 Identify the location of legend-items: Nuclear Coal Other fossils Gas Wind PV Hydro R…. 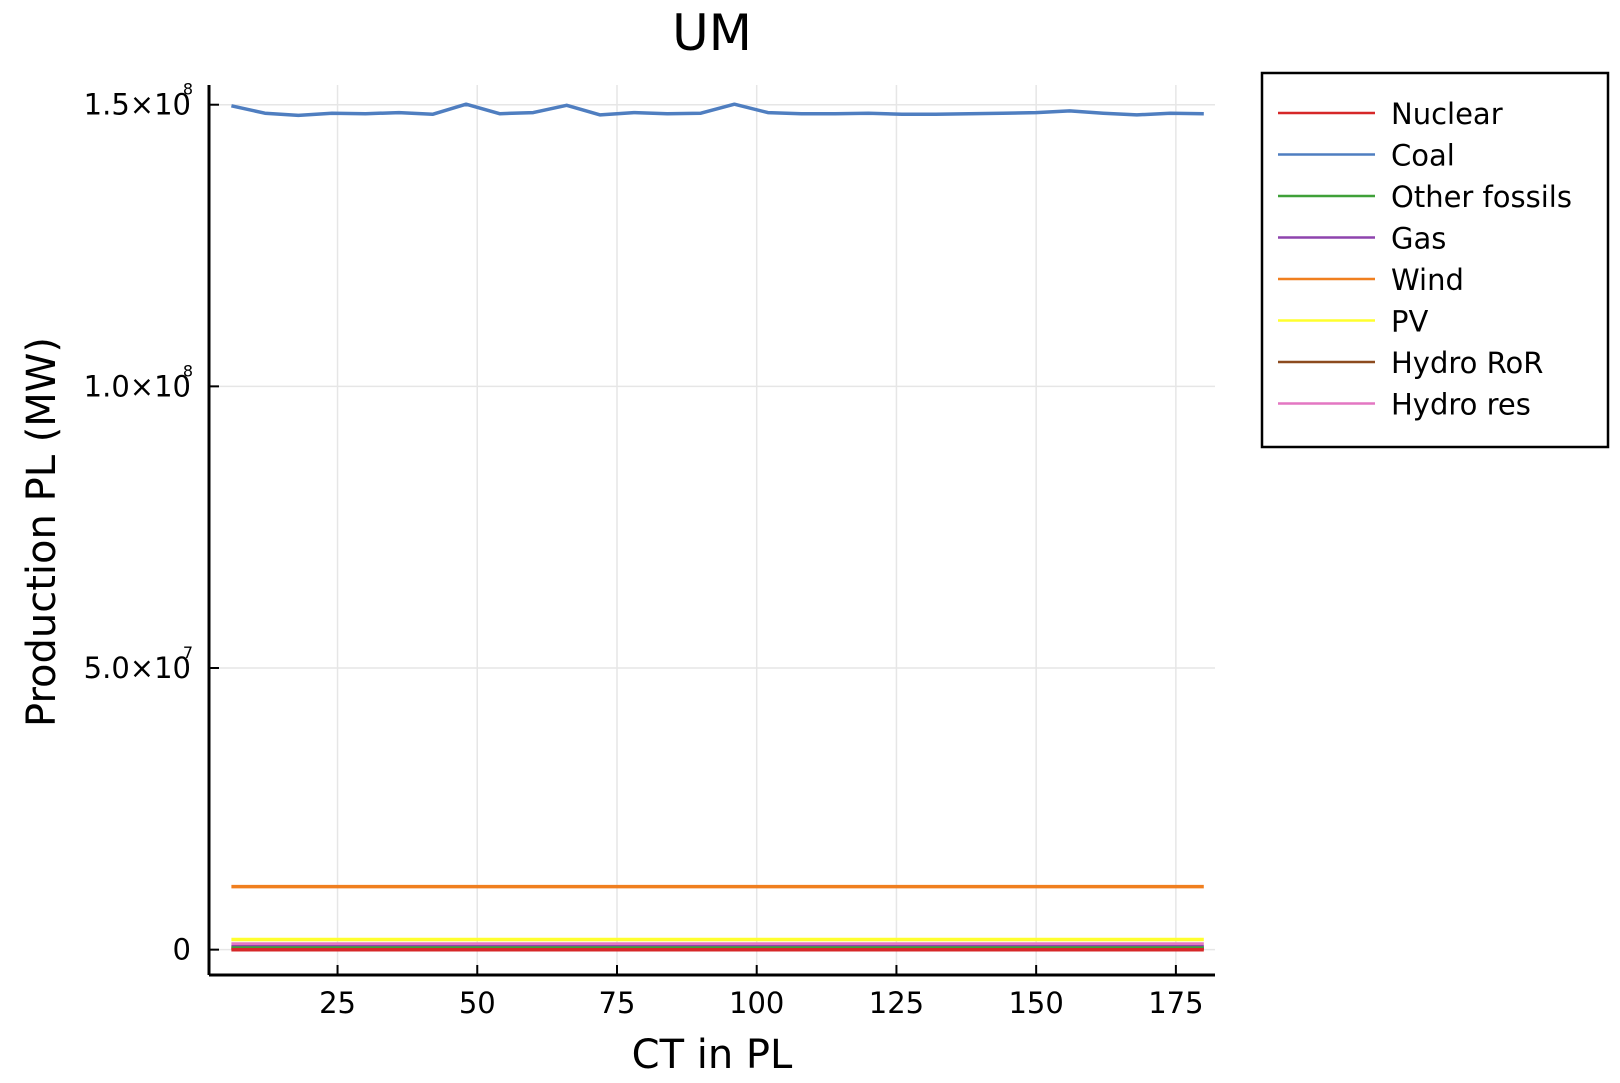
(1425, 259).